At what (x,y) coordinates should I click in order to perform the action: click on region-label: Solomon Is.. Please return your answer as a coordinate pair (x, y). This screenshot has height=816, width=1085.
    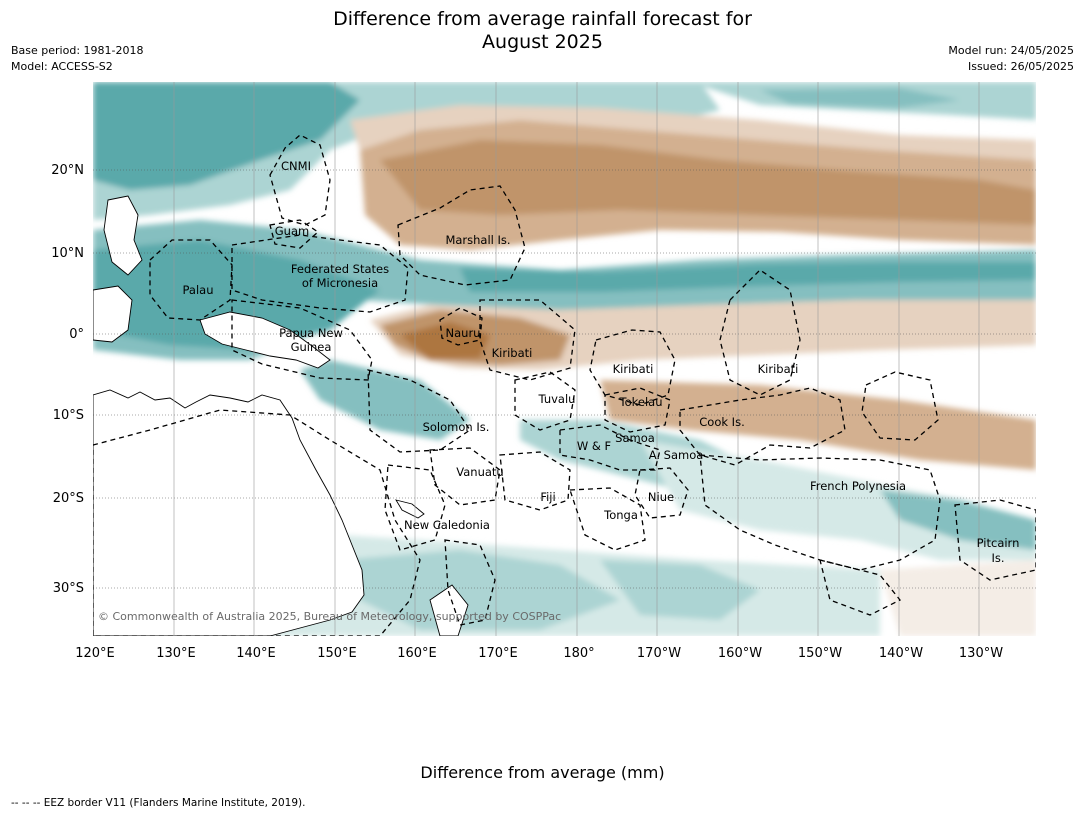
    Looking at the image, I should click on (456, 427).